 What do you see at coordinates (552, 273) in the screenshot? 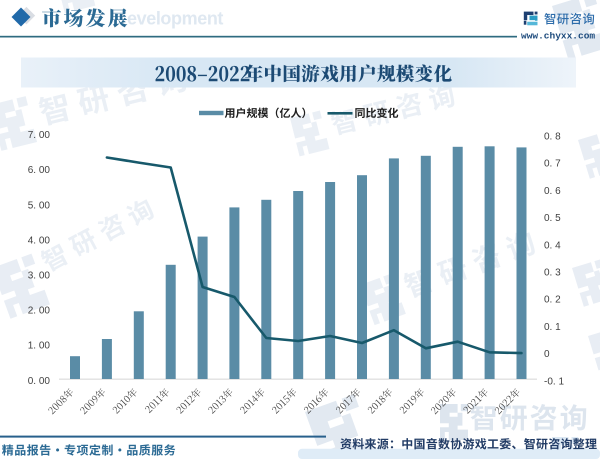
I see `svg-text: 0. 3` at bounding box center [552, 273].